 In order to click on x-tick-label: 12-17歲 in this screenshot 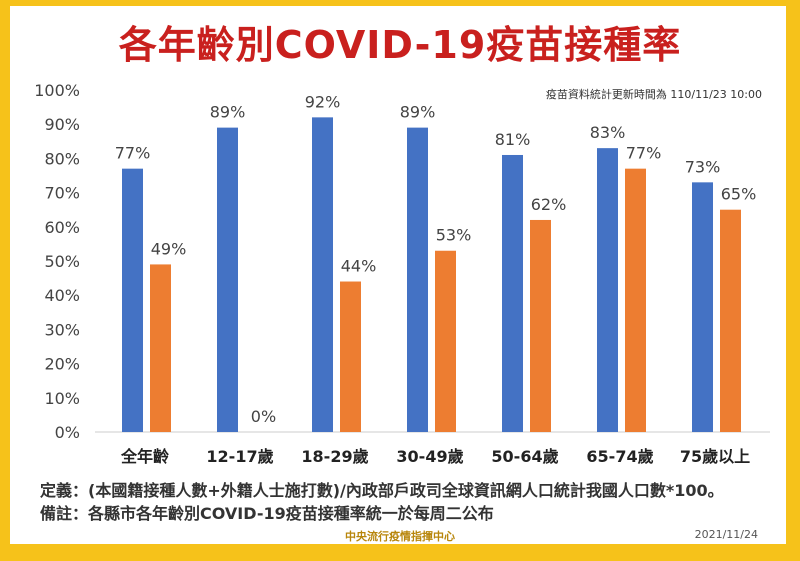, I will do `click(239, 456)`.